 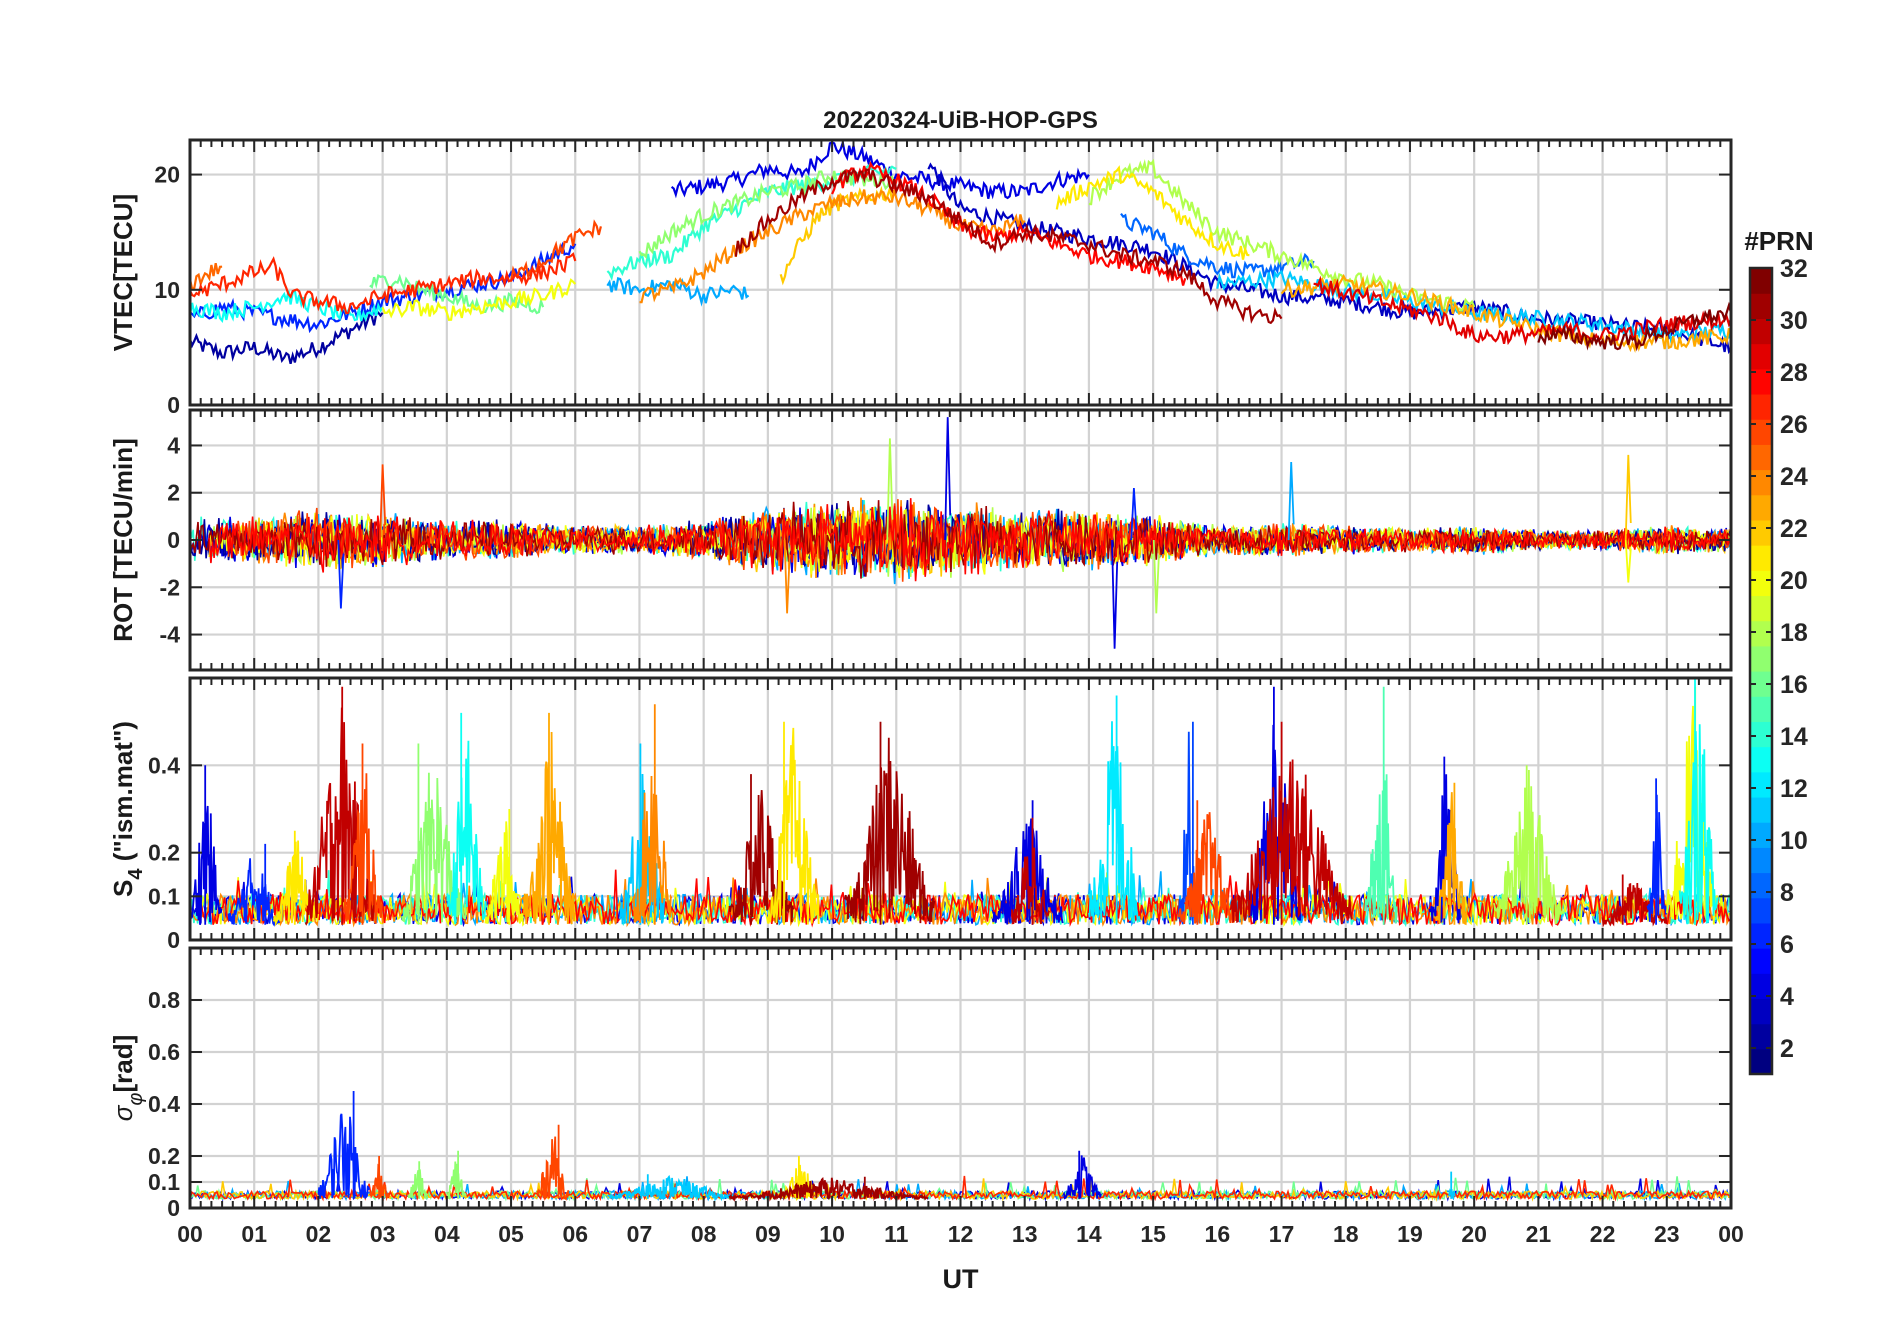 I want to click on x-tick-label: 21, so click(x=1539, y=1234).